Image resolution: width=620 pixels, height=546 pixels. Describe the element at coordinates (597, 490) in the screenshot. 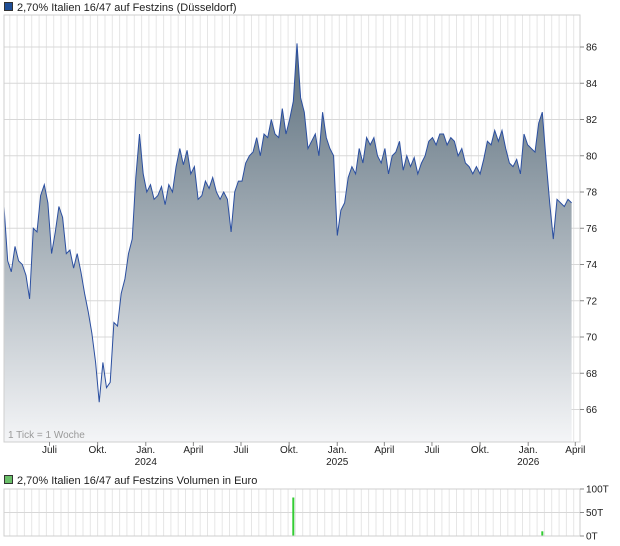

I see `volume-y-tick-label: 100T` at that location.